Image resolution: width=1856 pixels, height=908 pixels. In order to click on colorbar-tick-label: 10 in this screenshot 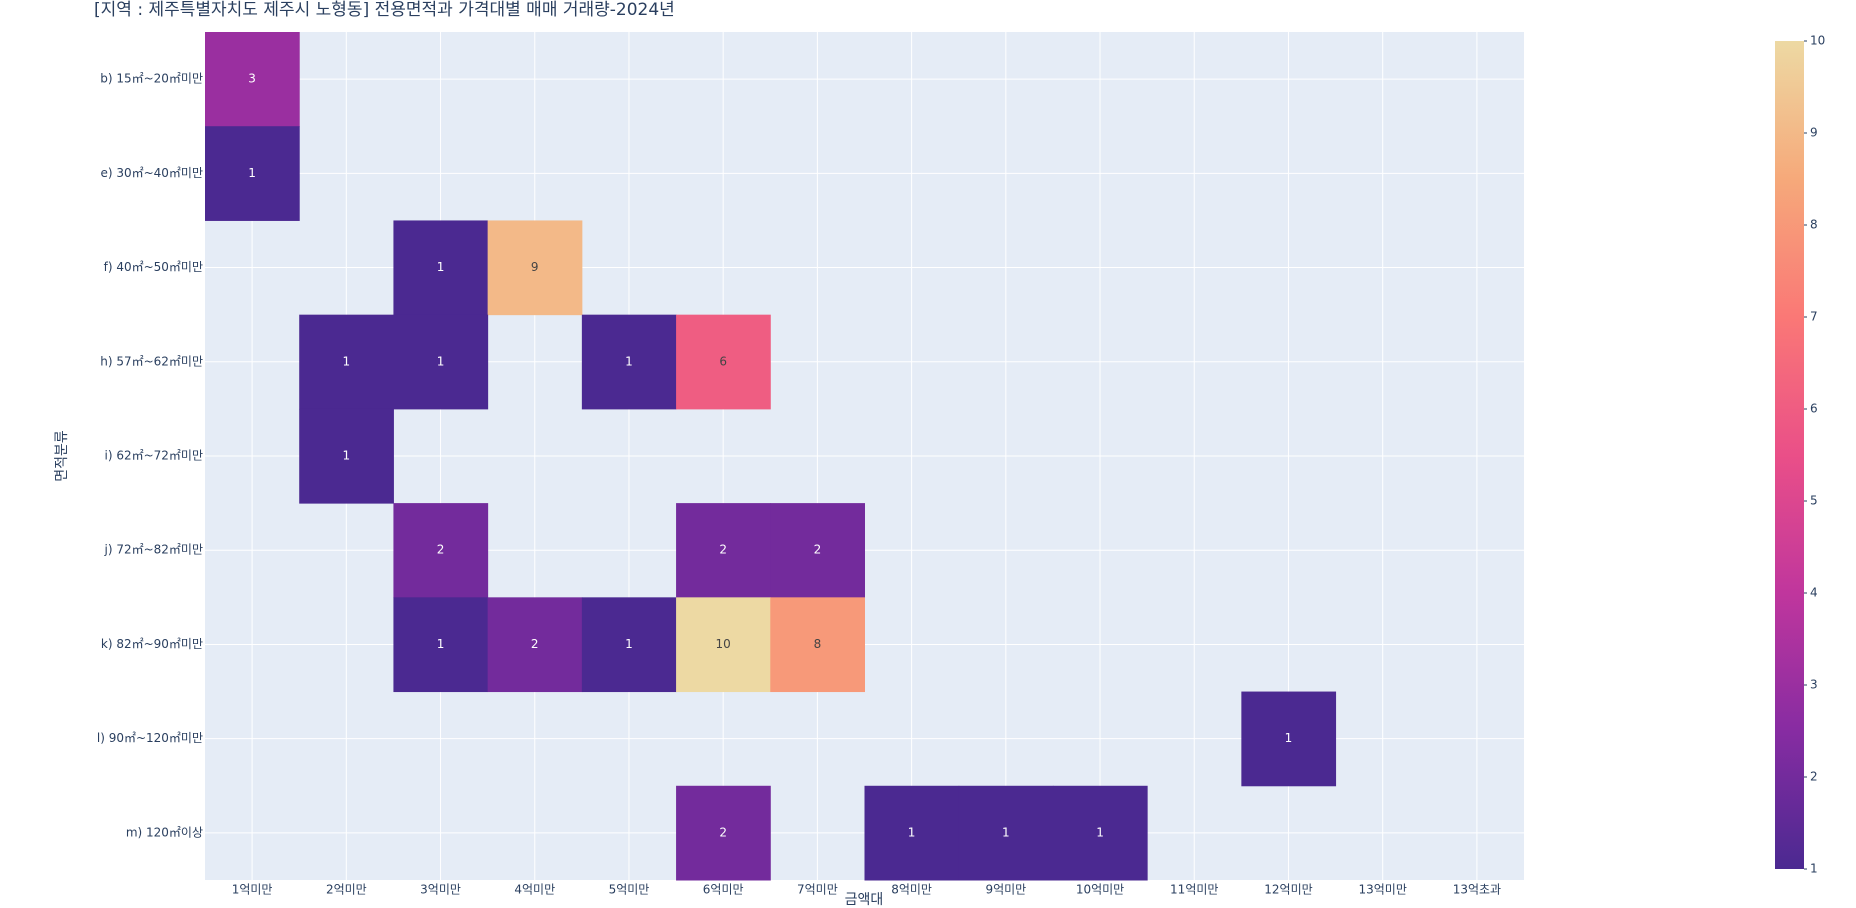, I will do `click(1817, 41)`.